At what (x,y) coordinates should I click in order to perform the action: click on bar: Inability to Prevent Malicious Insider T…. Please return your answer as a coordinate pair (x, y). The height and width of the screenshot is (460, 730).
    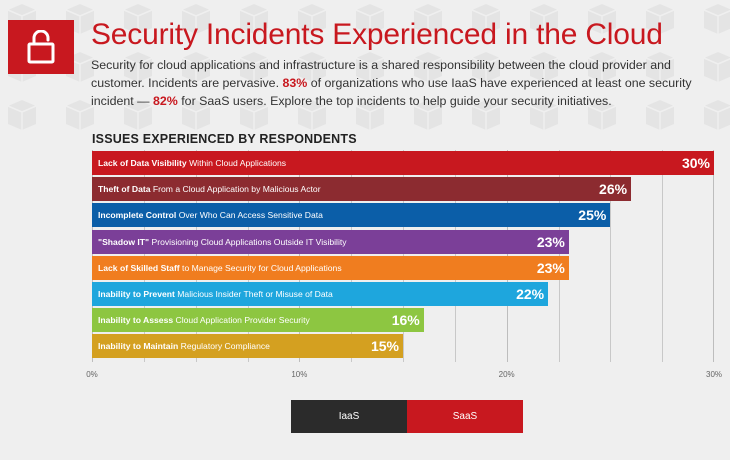
    Looking at the image, I should click on (320, 294).